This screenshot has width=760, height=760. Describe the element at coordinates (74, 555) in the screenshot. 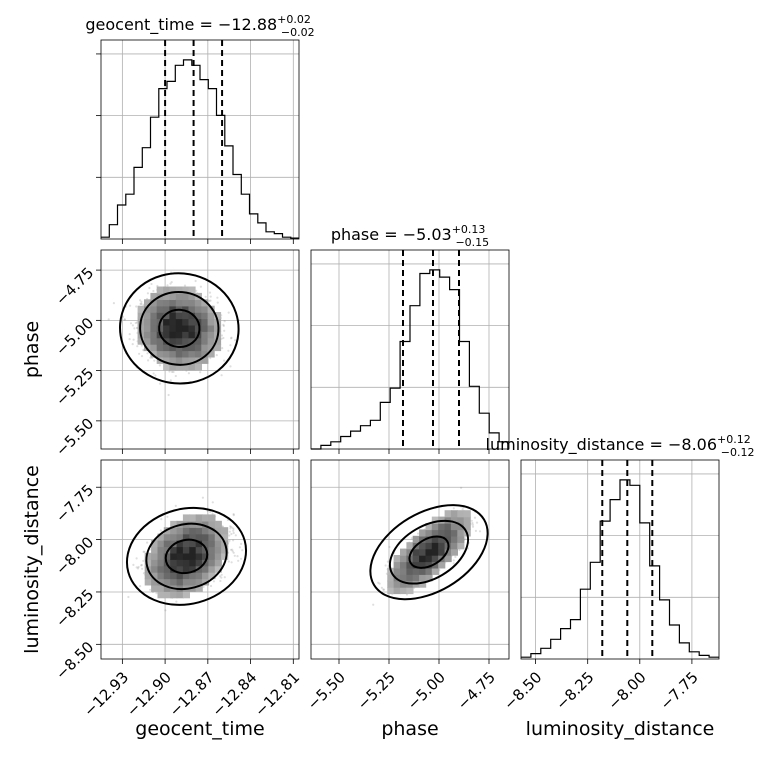

I see `y-tick-label: −8.00` at that location.